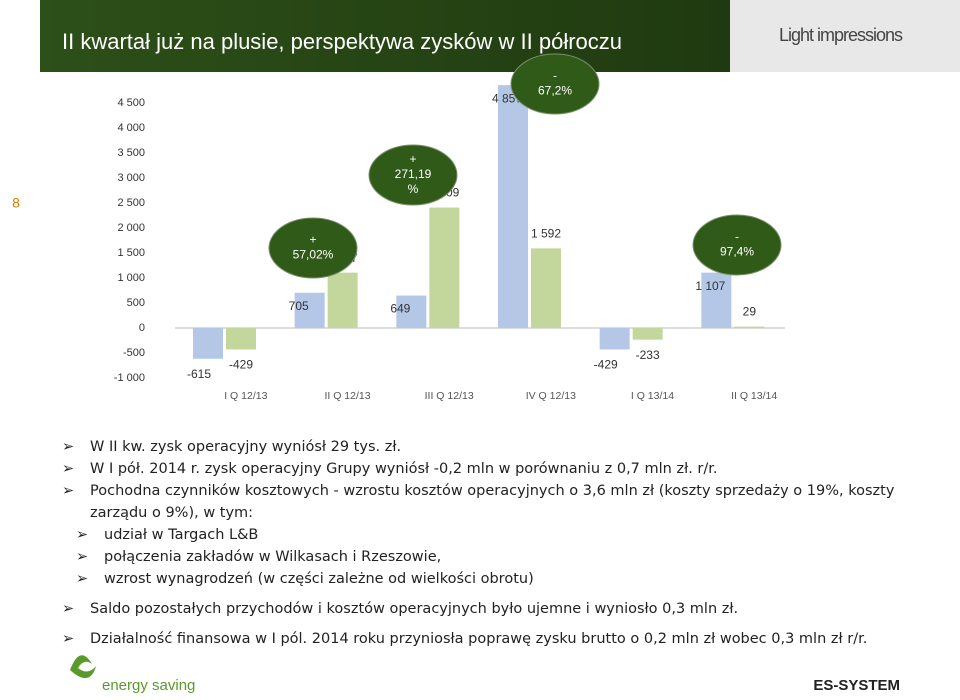  What do you see at coordinates (710, 286) in the screenshot?
I see `data-label: 1 107` at bounding box center [710, 286].